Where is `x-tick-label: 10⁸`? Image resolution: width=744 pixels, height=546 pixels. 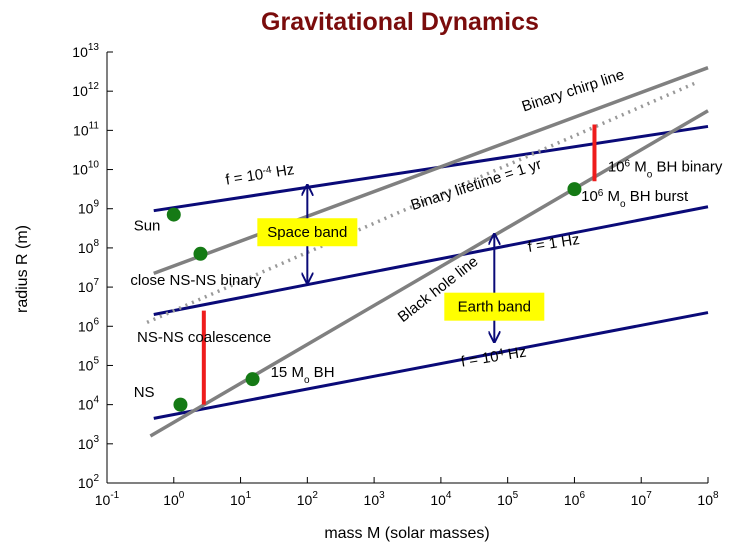 x-tick-label: 10⁸ is located at coordinates (708, 499).